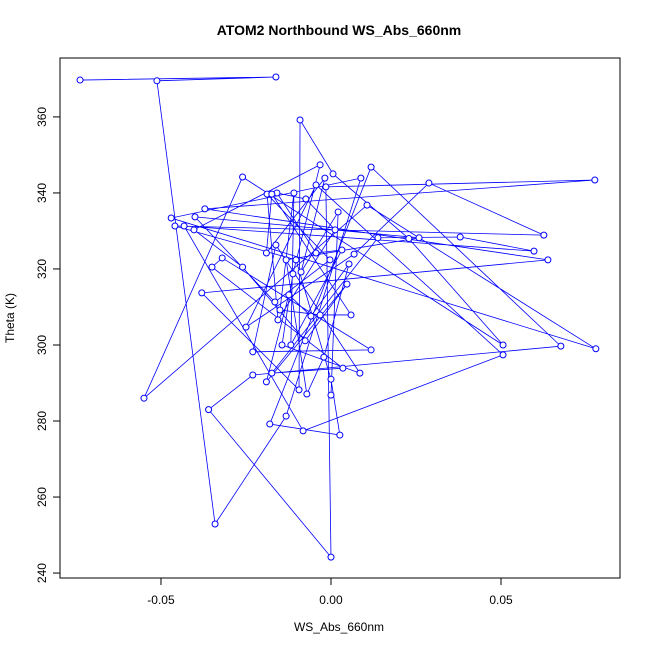 The width and height of the screenshot is (650, 655). What do you see at coordinates (42, 497) in the screenshot?
I see `y-tick-label: 260` at bounding box center [42, 497].